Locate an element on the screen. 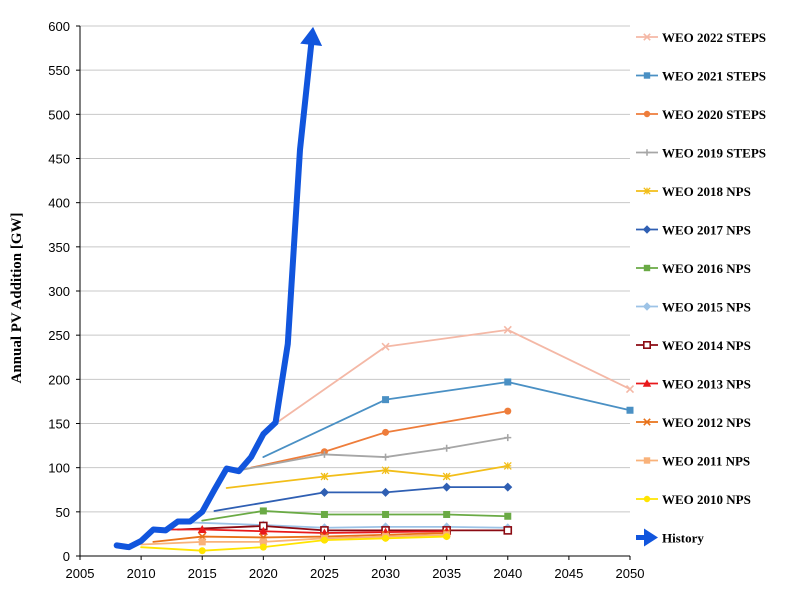  legend-label: WEO 2013 NPS is located at coordinates (706, 384).